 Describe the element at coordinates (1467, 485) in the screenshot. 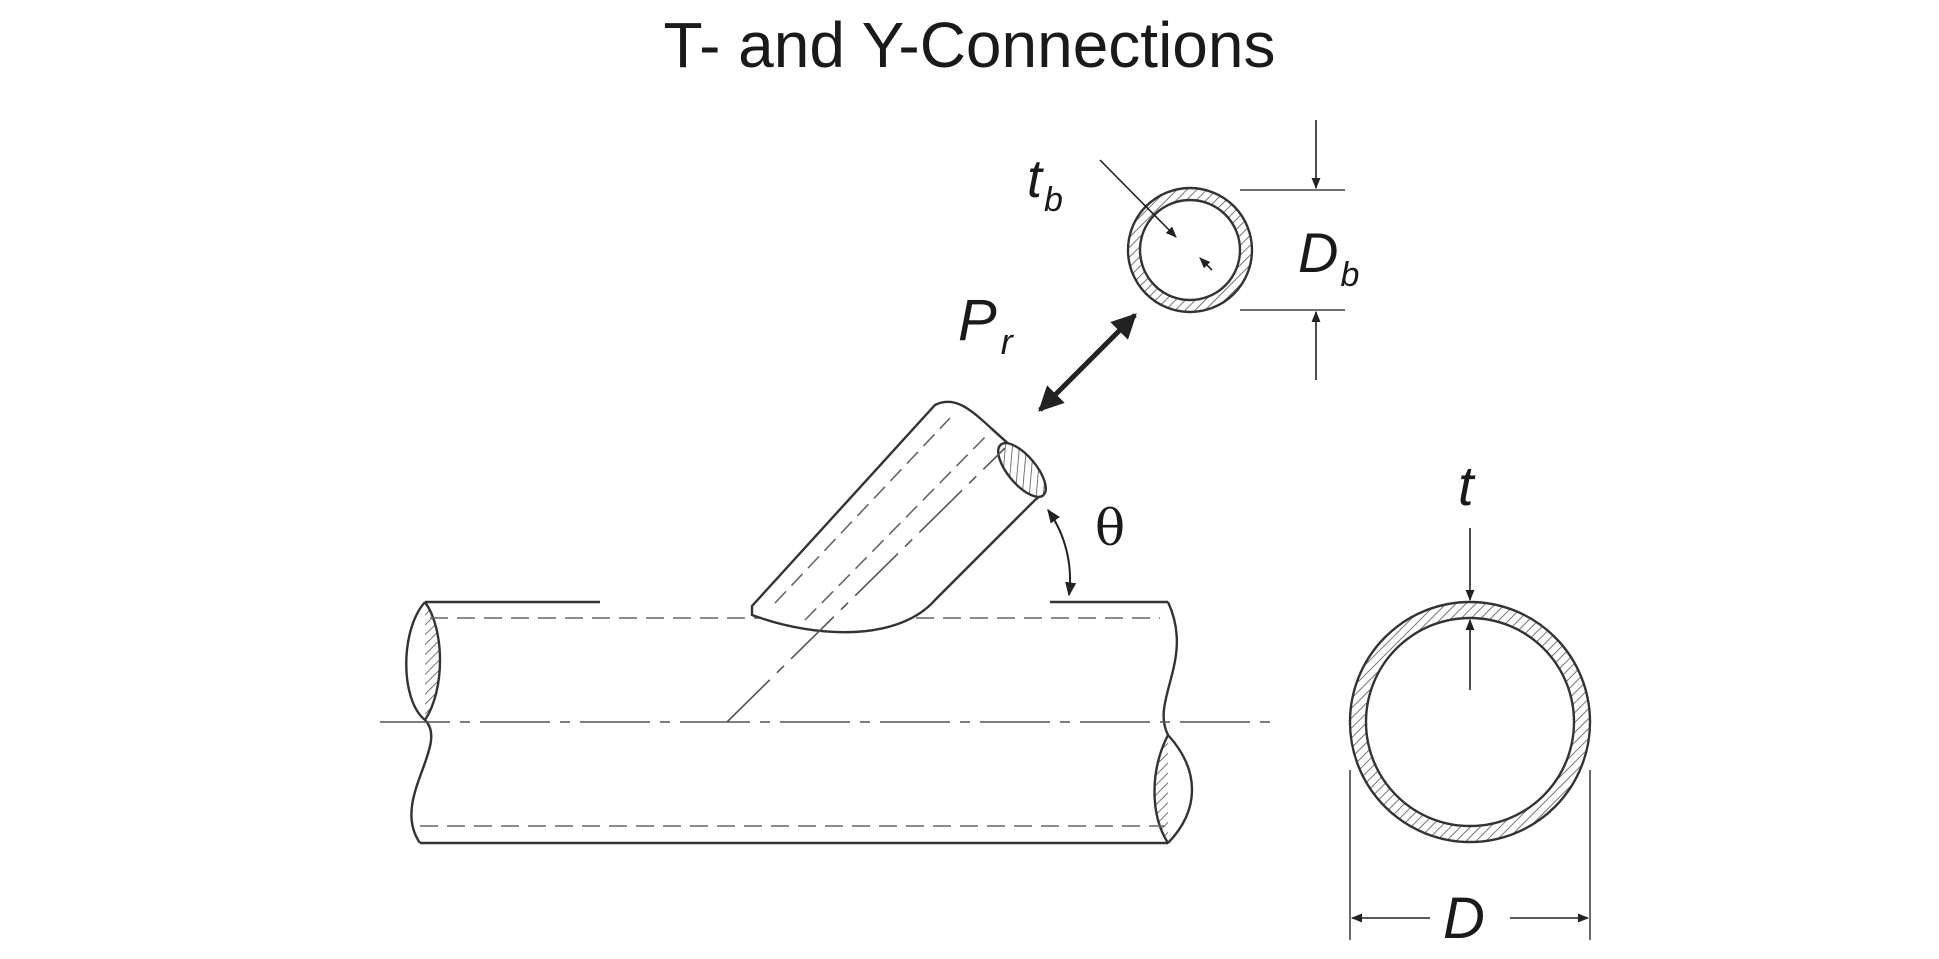

I see `chord-thickness-label: t` at that location.